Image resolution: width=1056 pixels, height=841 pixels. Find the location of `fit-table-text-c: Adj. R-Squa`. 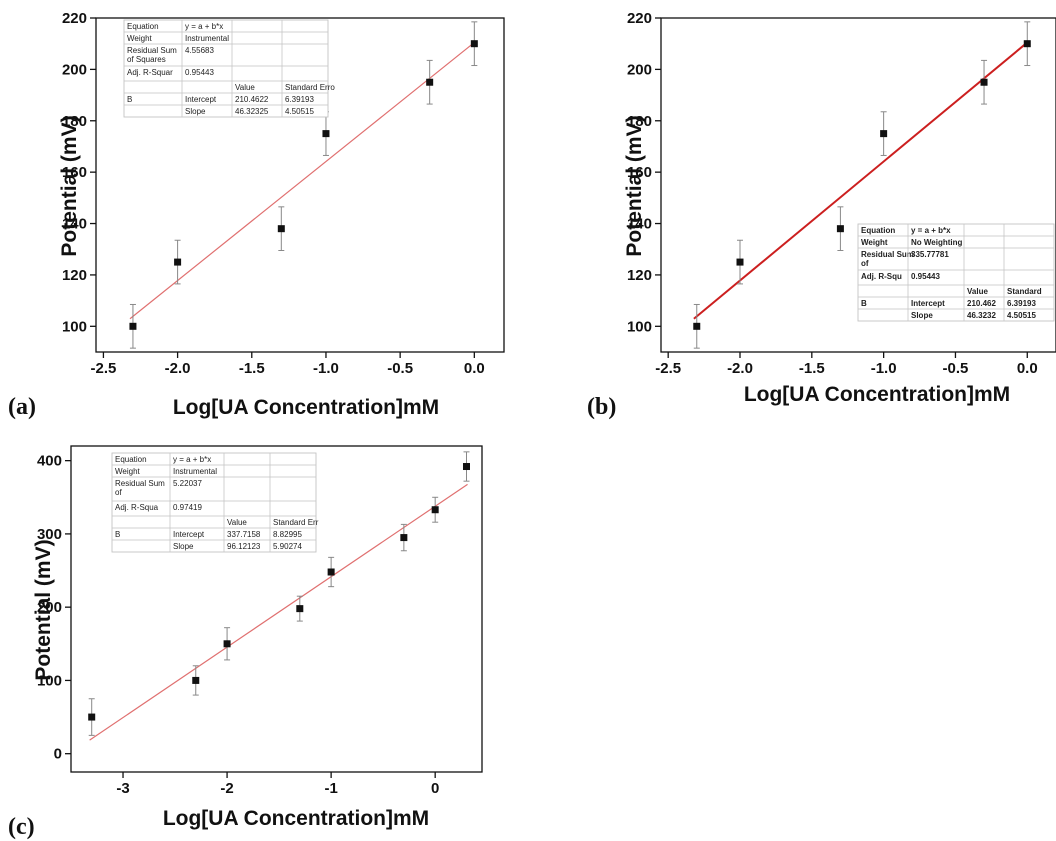

fit-table-text-c: Adj. R-Squa is located at coordinates (137, 507).